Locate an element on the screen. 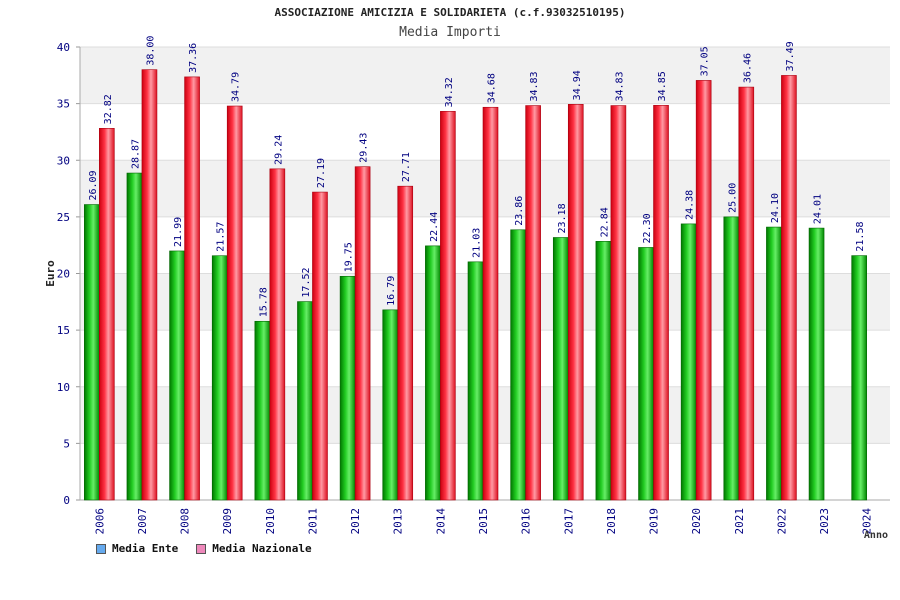 This screenshot has height=600, width=900. grid-band is located at coordinates (485, 75).